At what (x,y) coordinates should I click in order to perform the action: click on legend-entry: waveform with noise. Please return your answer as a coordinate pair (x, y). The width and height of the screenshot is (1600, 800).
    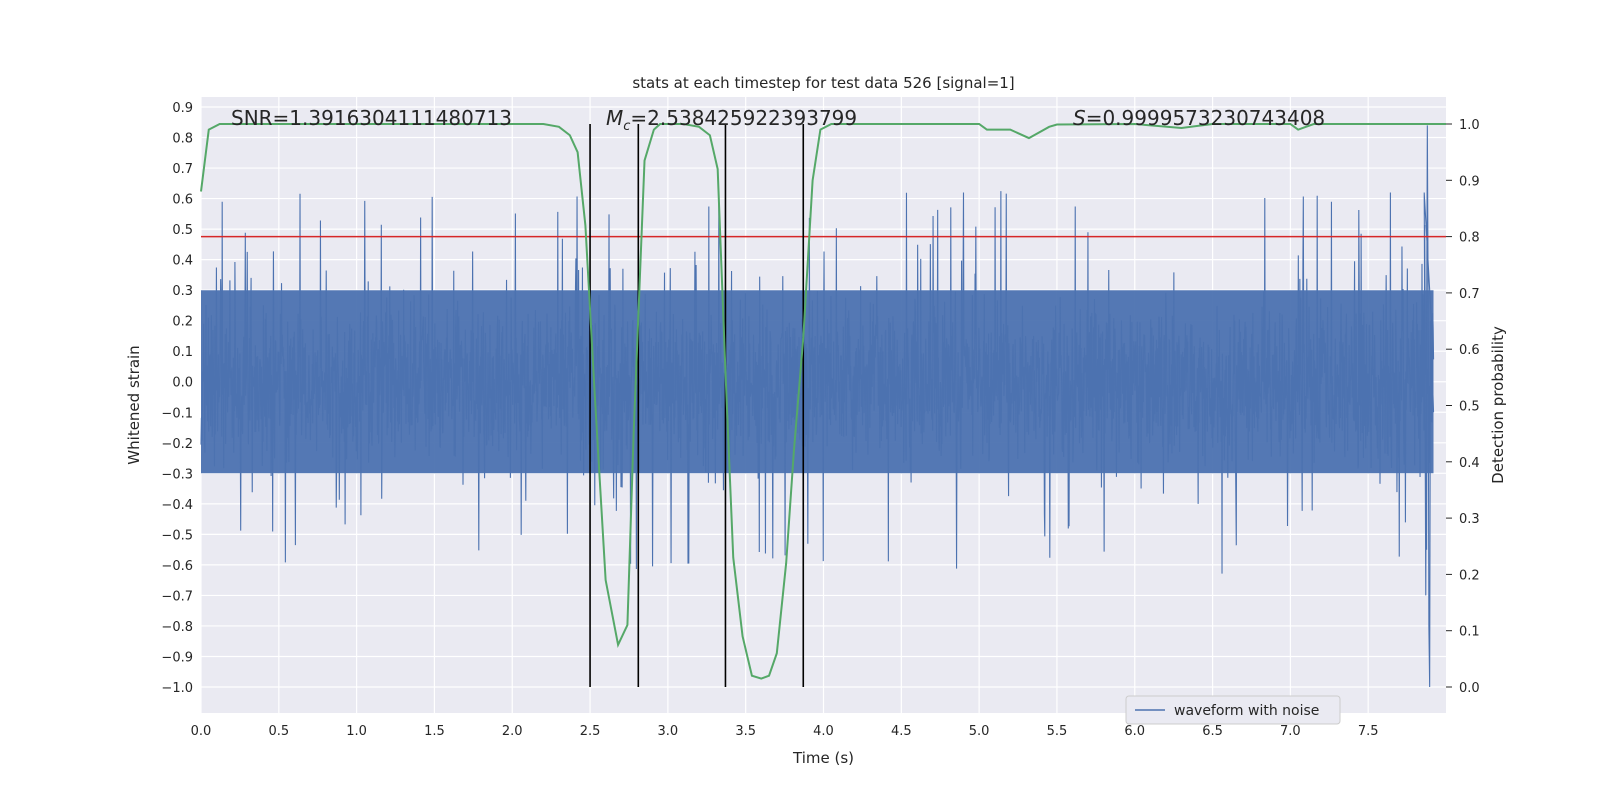
    Looking at the image, I should click on (1246, 711).